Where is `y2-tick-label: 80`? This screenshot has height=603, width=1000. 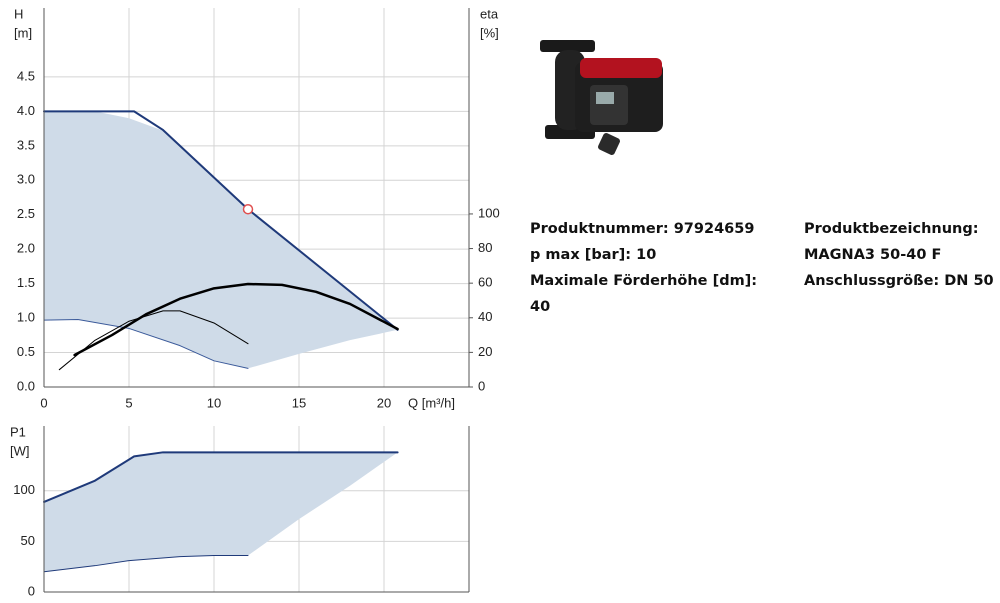
y2-tick-label: 80 is located at coordinates (485, 247).